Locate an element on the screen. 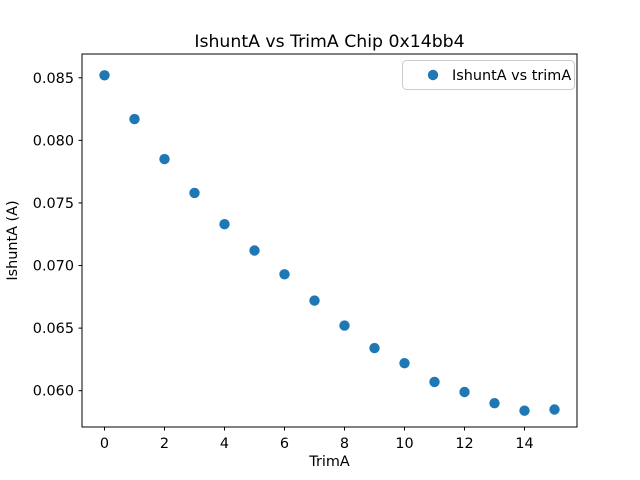 This screenshot has width=640, height=480. x-tick-label: 4 is located at coordinates (224, 444).